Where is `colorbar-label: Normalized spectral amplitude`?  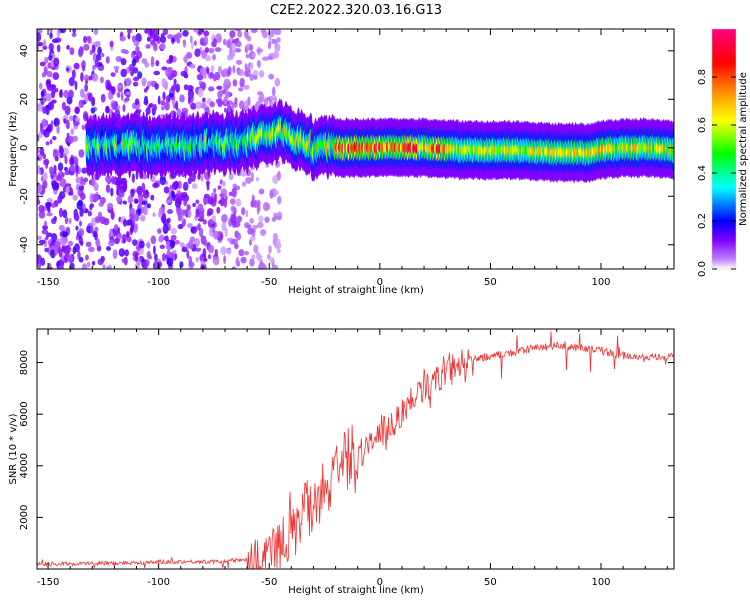 colorbar-label: Normalized spectral amplitude is located at coordinates (743, 149).